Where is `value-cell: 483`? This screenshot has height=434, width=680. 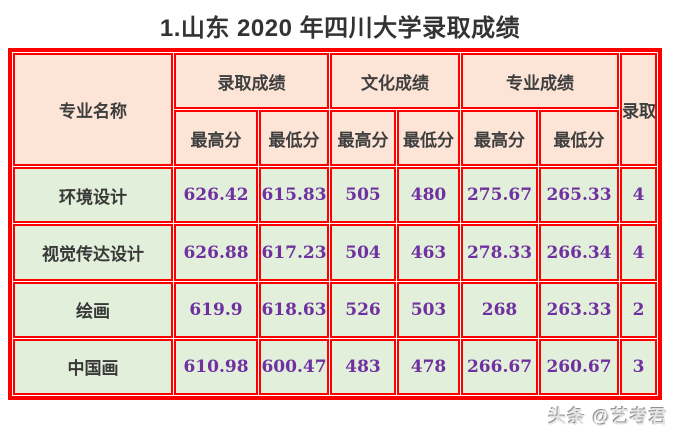
value-cell: 483 is located at coordinates (363, 366).